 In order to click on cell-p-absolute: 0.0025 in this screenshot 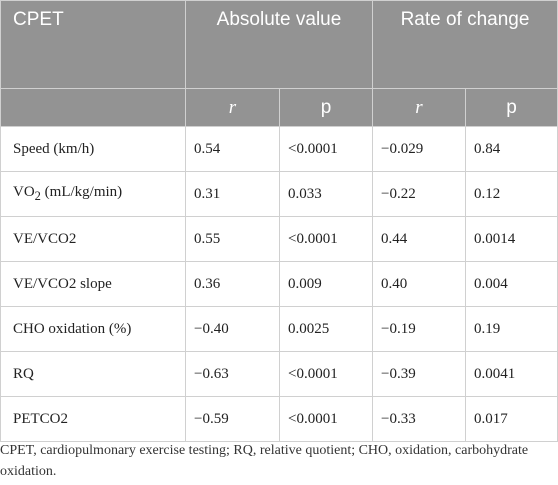, I will do `click(326, 329)`.